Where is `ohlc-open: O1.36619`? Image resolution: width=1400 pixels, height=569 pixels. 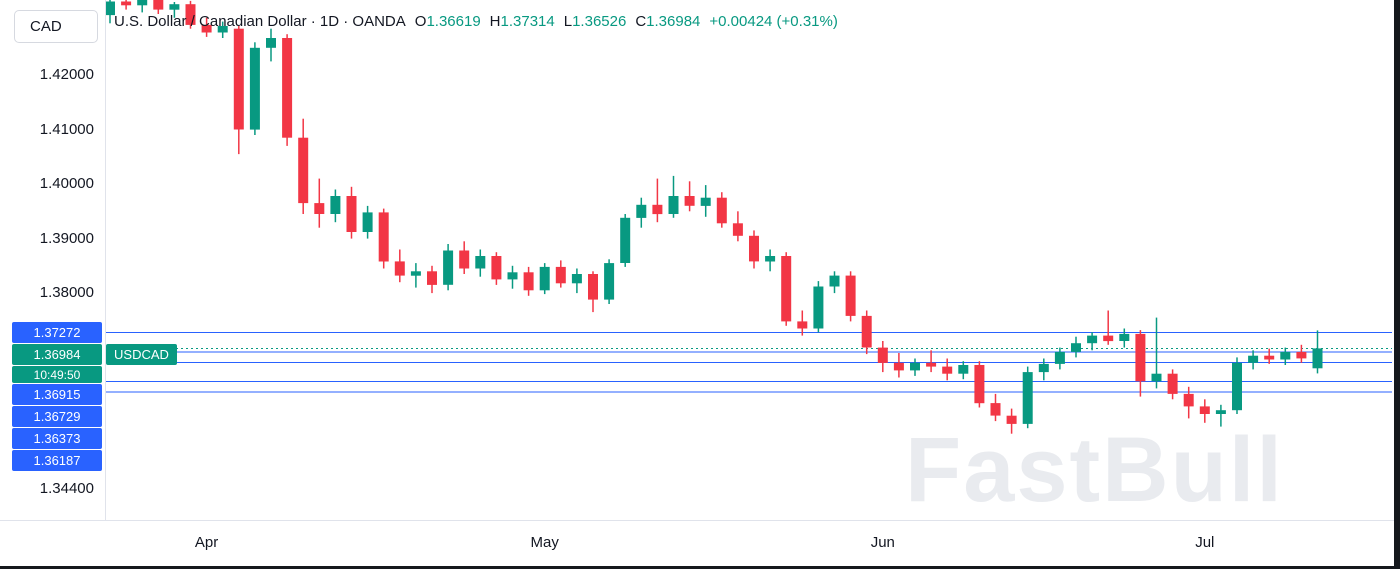
ohlc-open: O1.36619 is located at coordinates (448, 21).